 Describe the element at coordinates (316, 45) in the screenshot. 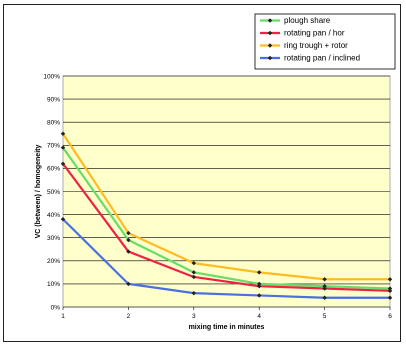

I see `legend-label: ring trough + rotor` at that location.